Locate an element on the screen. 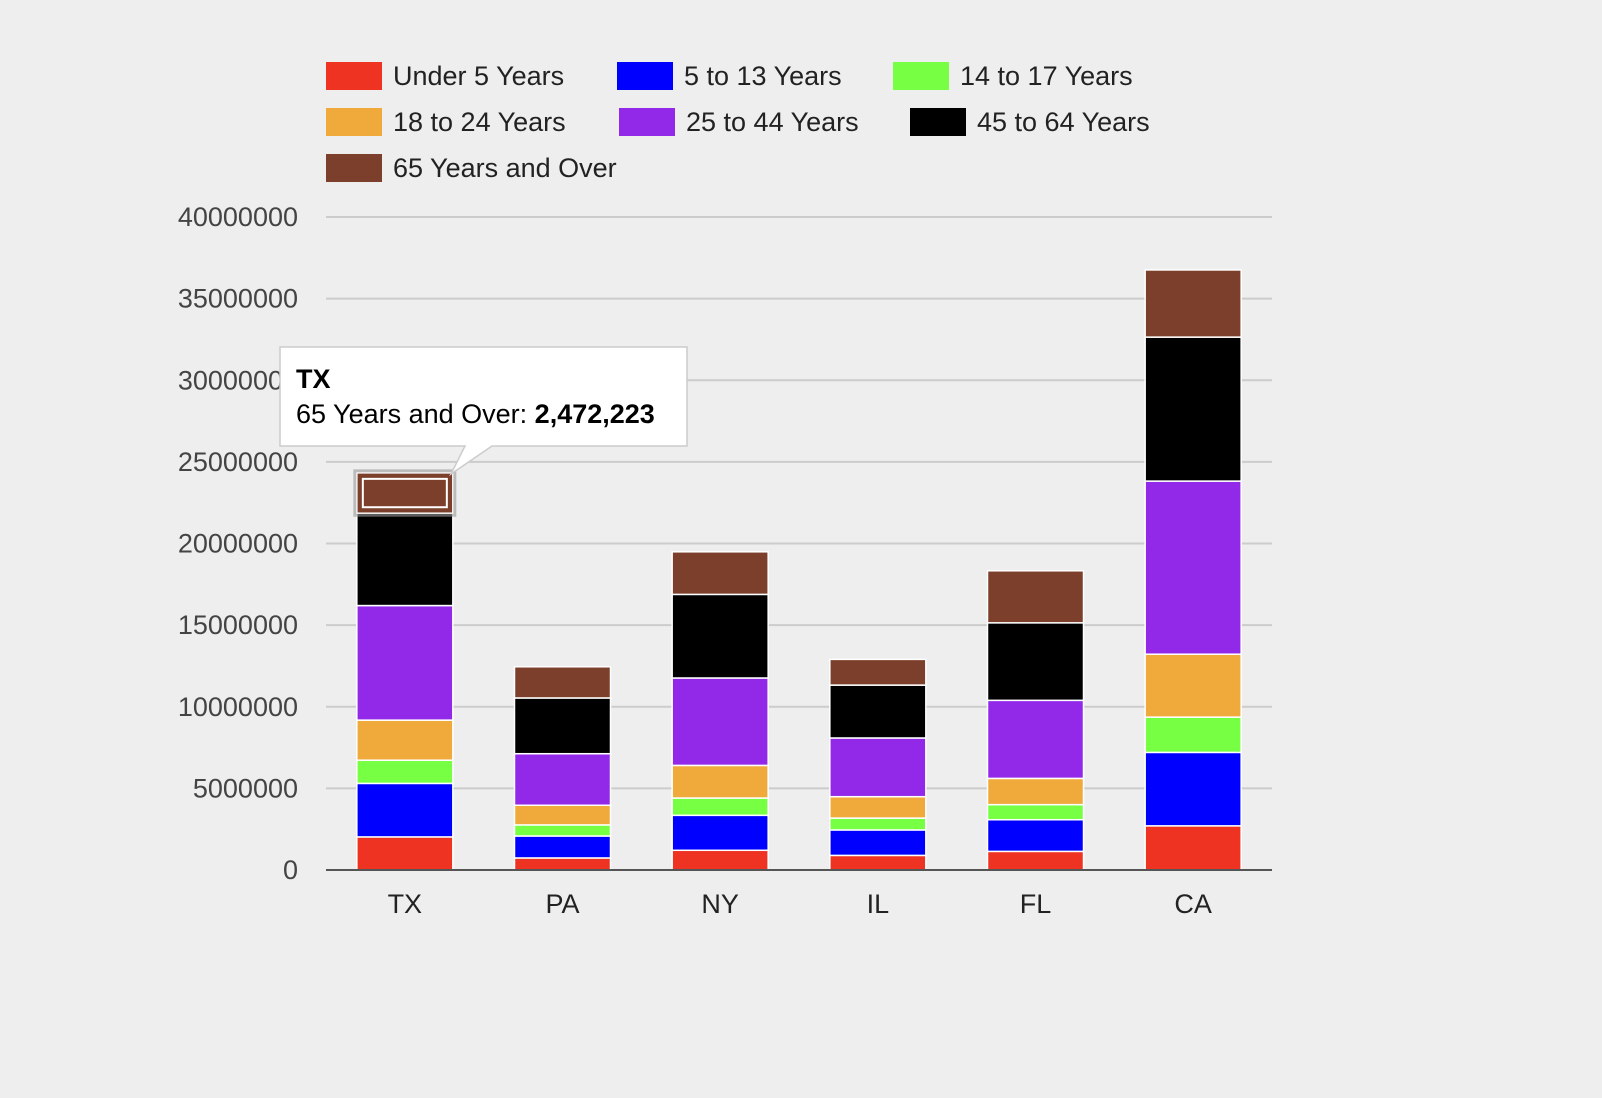  legend-label: 18 to 24 Years is located at coordinates (479, 122).